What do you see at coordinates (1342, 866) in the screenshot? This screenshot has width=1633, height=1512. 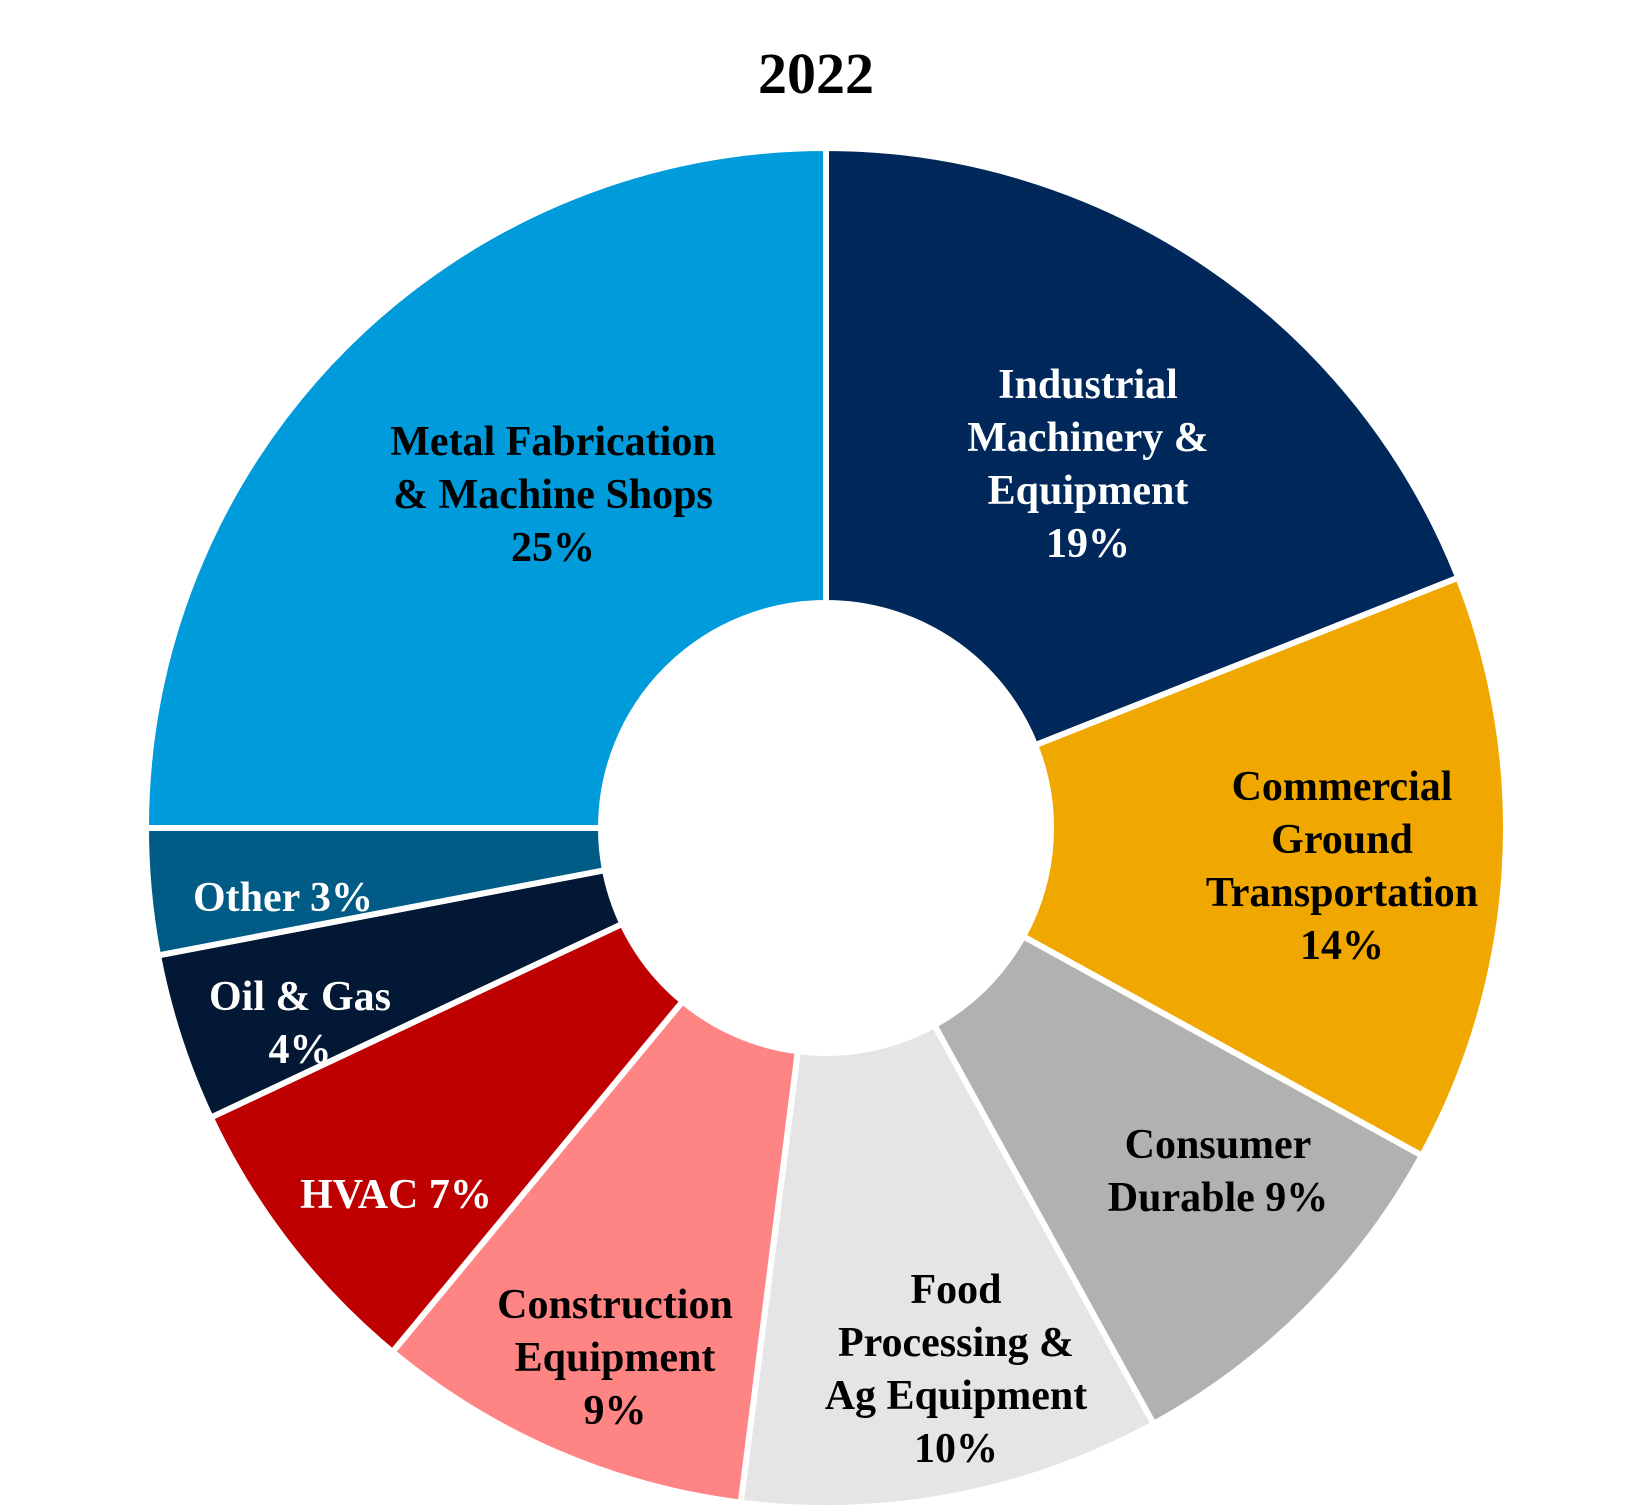 I see `slice-label: Commercial Ground Transportation 14%` at bounding box center [1342, 866].